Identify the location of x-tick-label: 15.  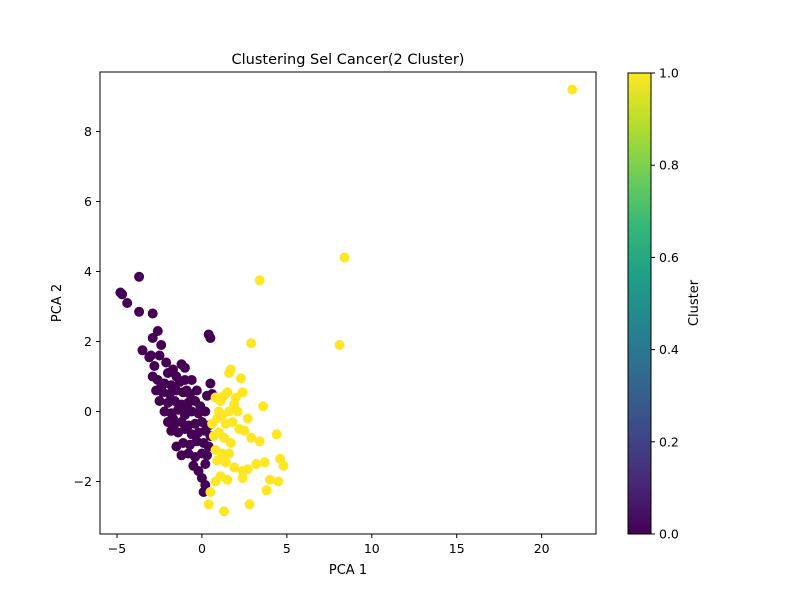
(457, 548).